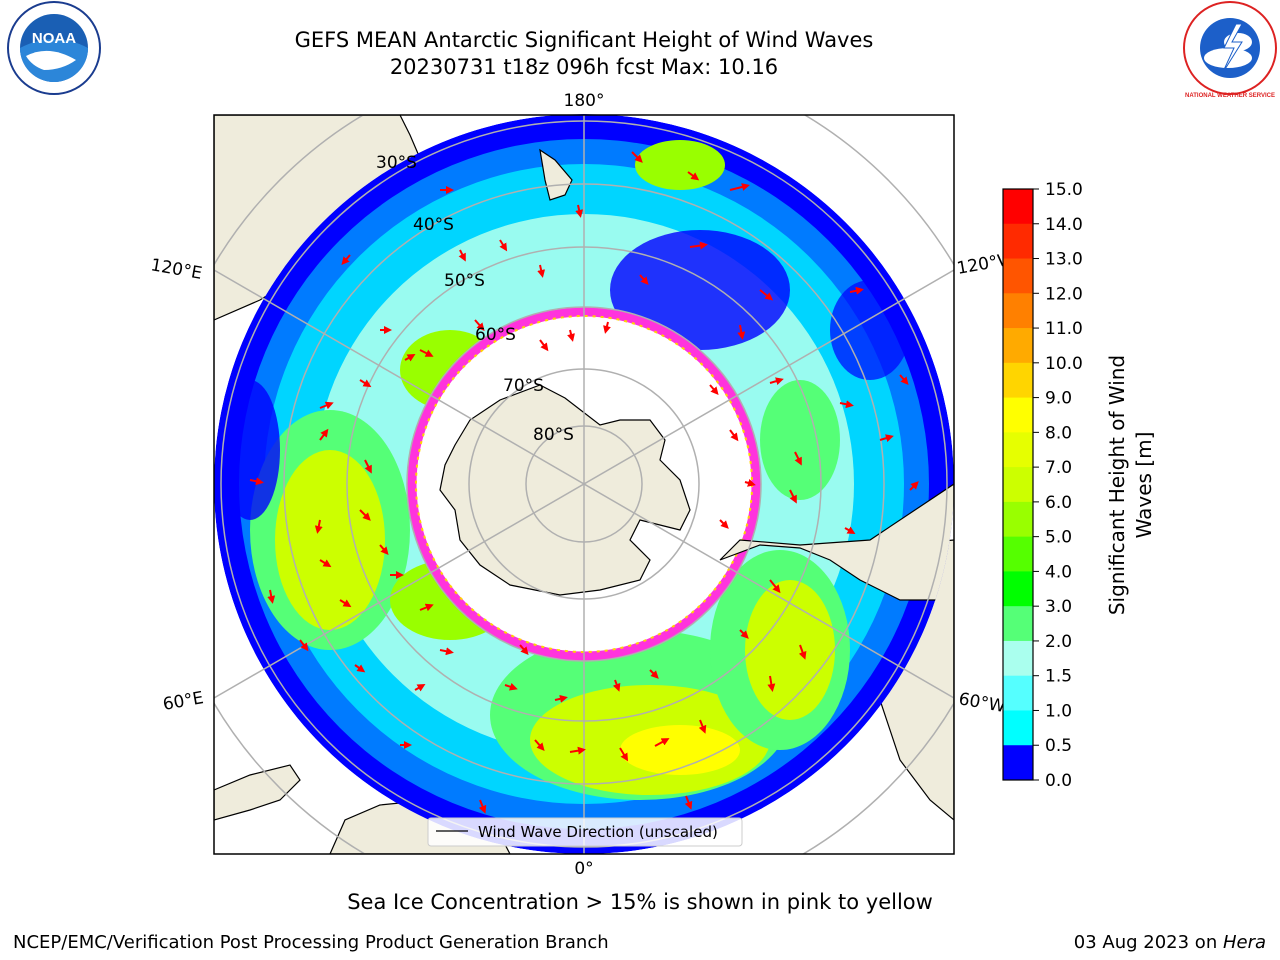 Image resolution: width=1280 pixels, height=960 pixels. Describe the element at coordinates (1058, 642) in the screenshot. I see `colorbar-tick-label: 2.0` at that location.